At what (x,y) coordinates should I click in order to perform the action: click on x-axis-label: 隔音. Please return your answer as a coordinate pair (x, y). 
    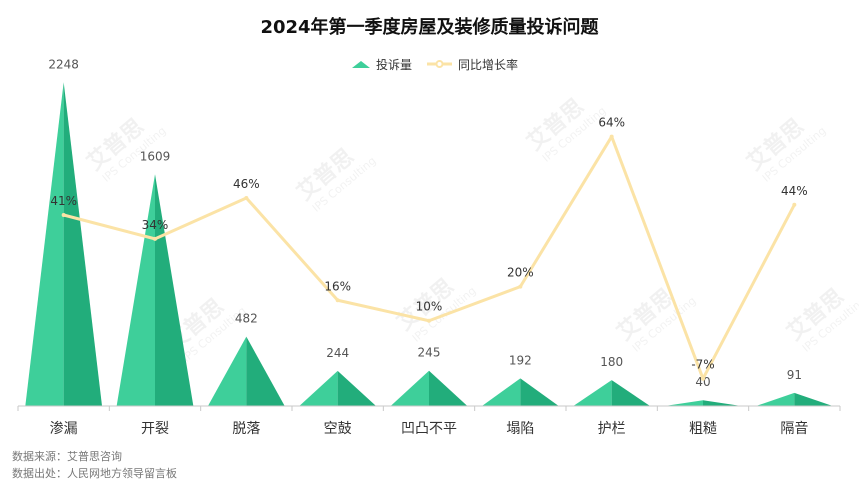
    Looking at the image, I should click on (794, 428).